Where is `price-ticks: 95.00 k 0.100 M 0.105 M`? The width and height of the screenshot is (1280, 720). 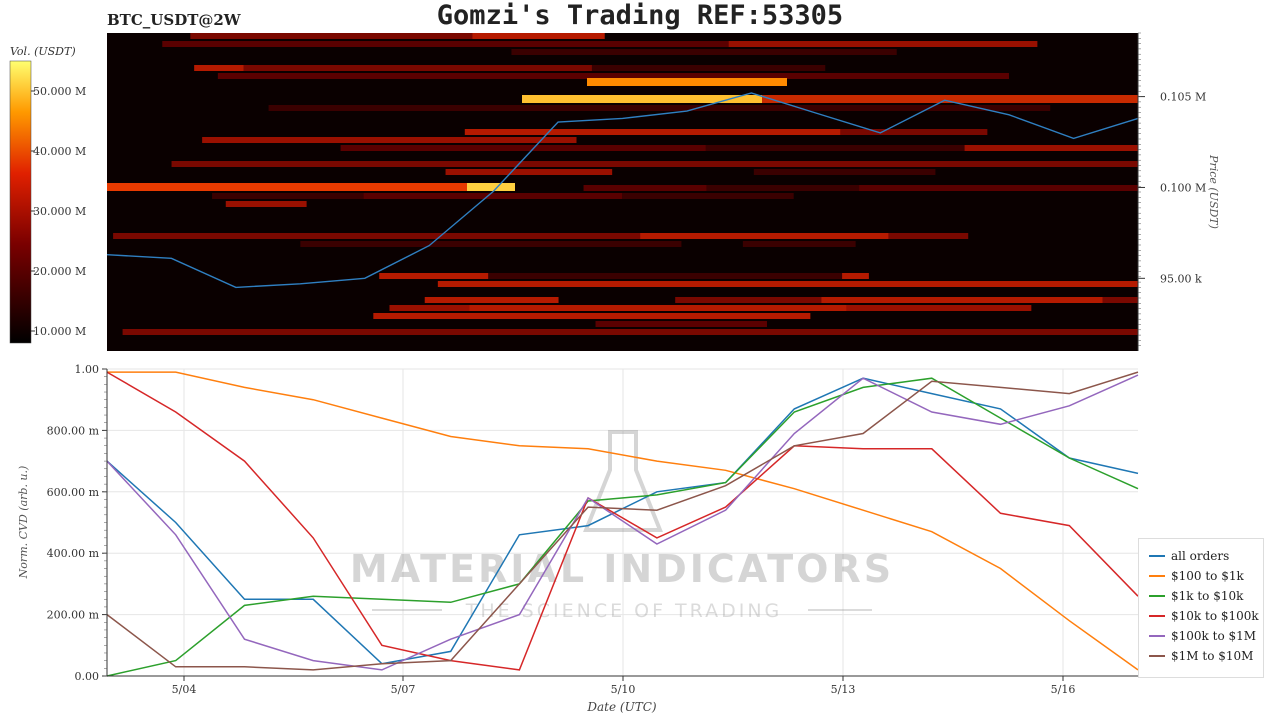 price-ticks: 95.00 k 0.100 M 0.105 M is located at coordinates (1172, 189).